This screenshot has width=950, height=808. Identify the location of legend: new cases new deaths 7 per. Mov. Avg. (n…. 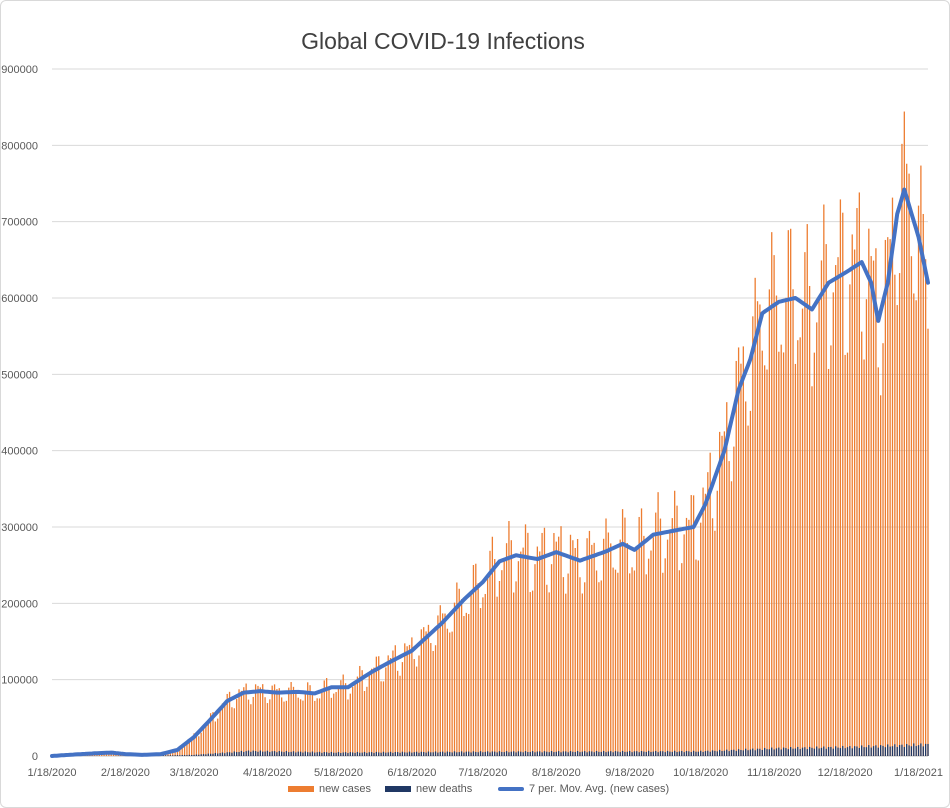
(475, 789).